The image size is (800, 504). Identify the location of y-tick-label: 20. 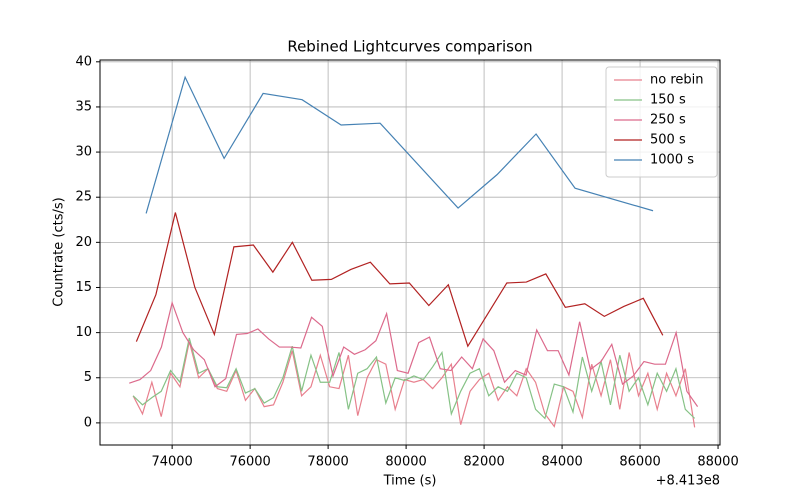
(83, 242).